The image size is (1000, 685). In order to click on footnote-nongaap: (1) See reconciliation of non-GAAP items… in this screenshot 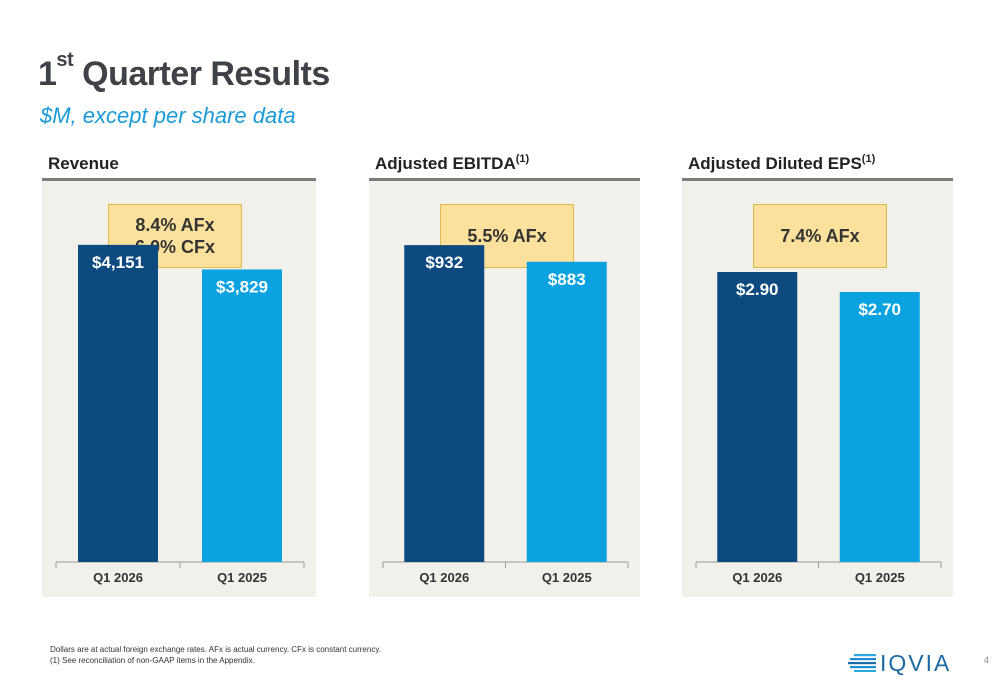, I will do `click(152, 660)`.